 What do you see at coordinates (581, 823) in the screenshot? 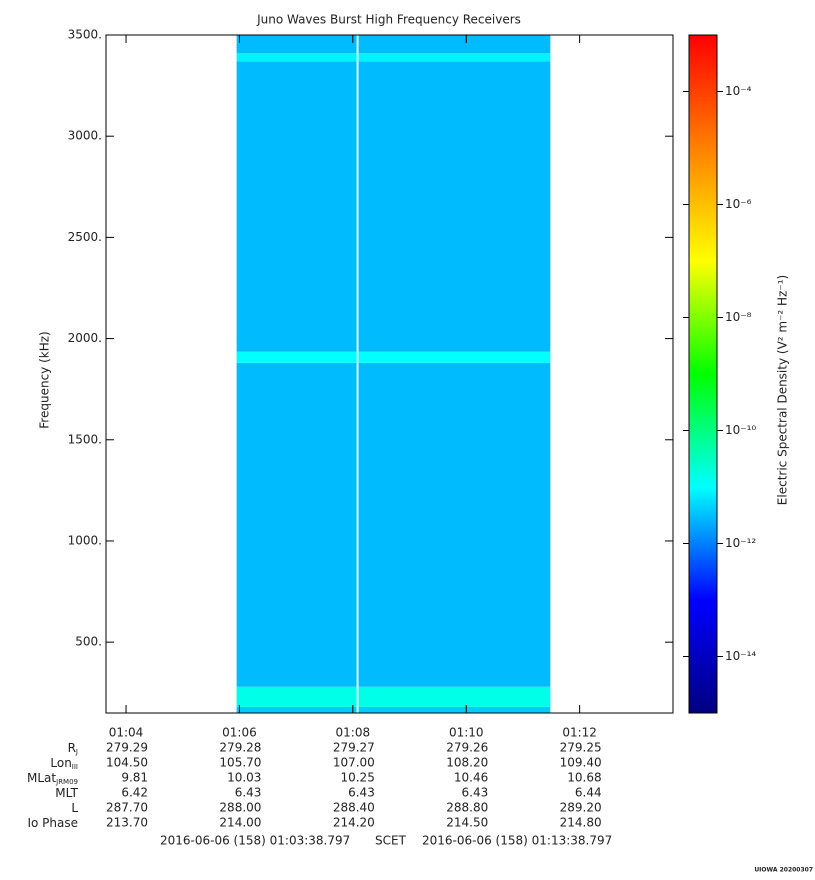
I see `ephemeris-value: 214.80` at bounding box center [581, 823].